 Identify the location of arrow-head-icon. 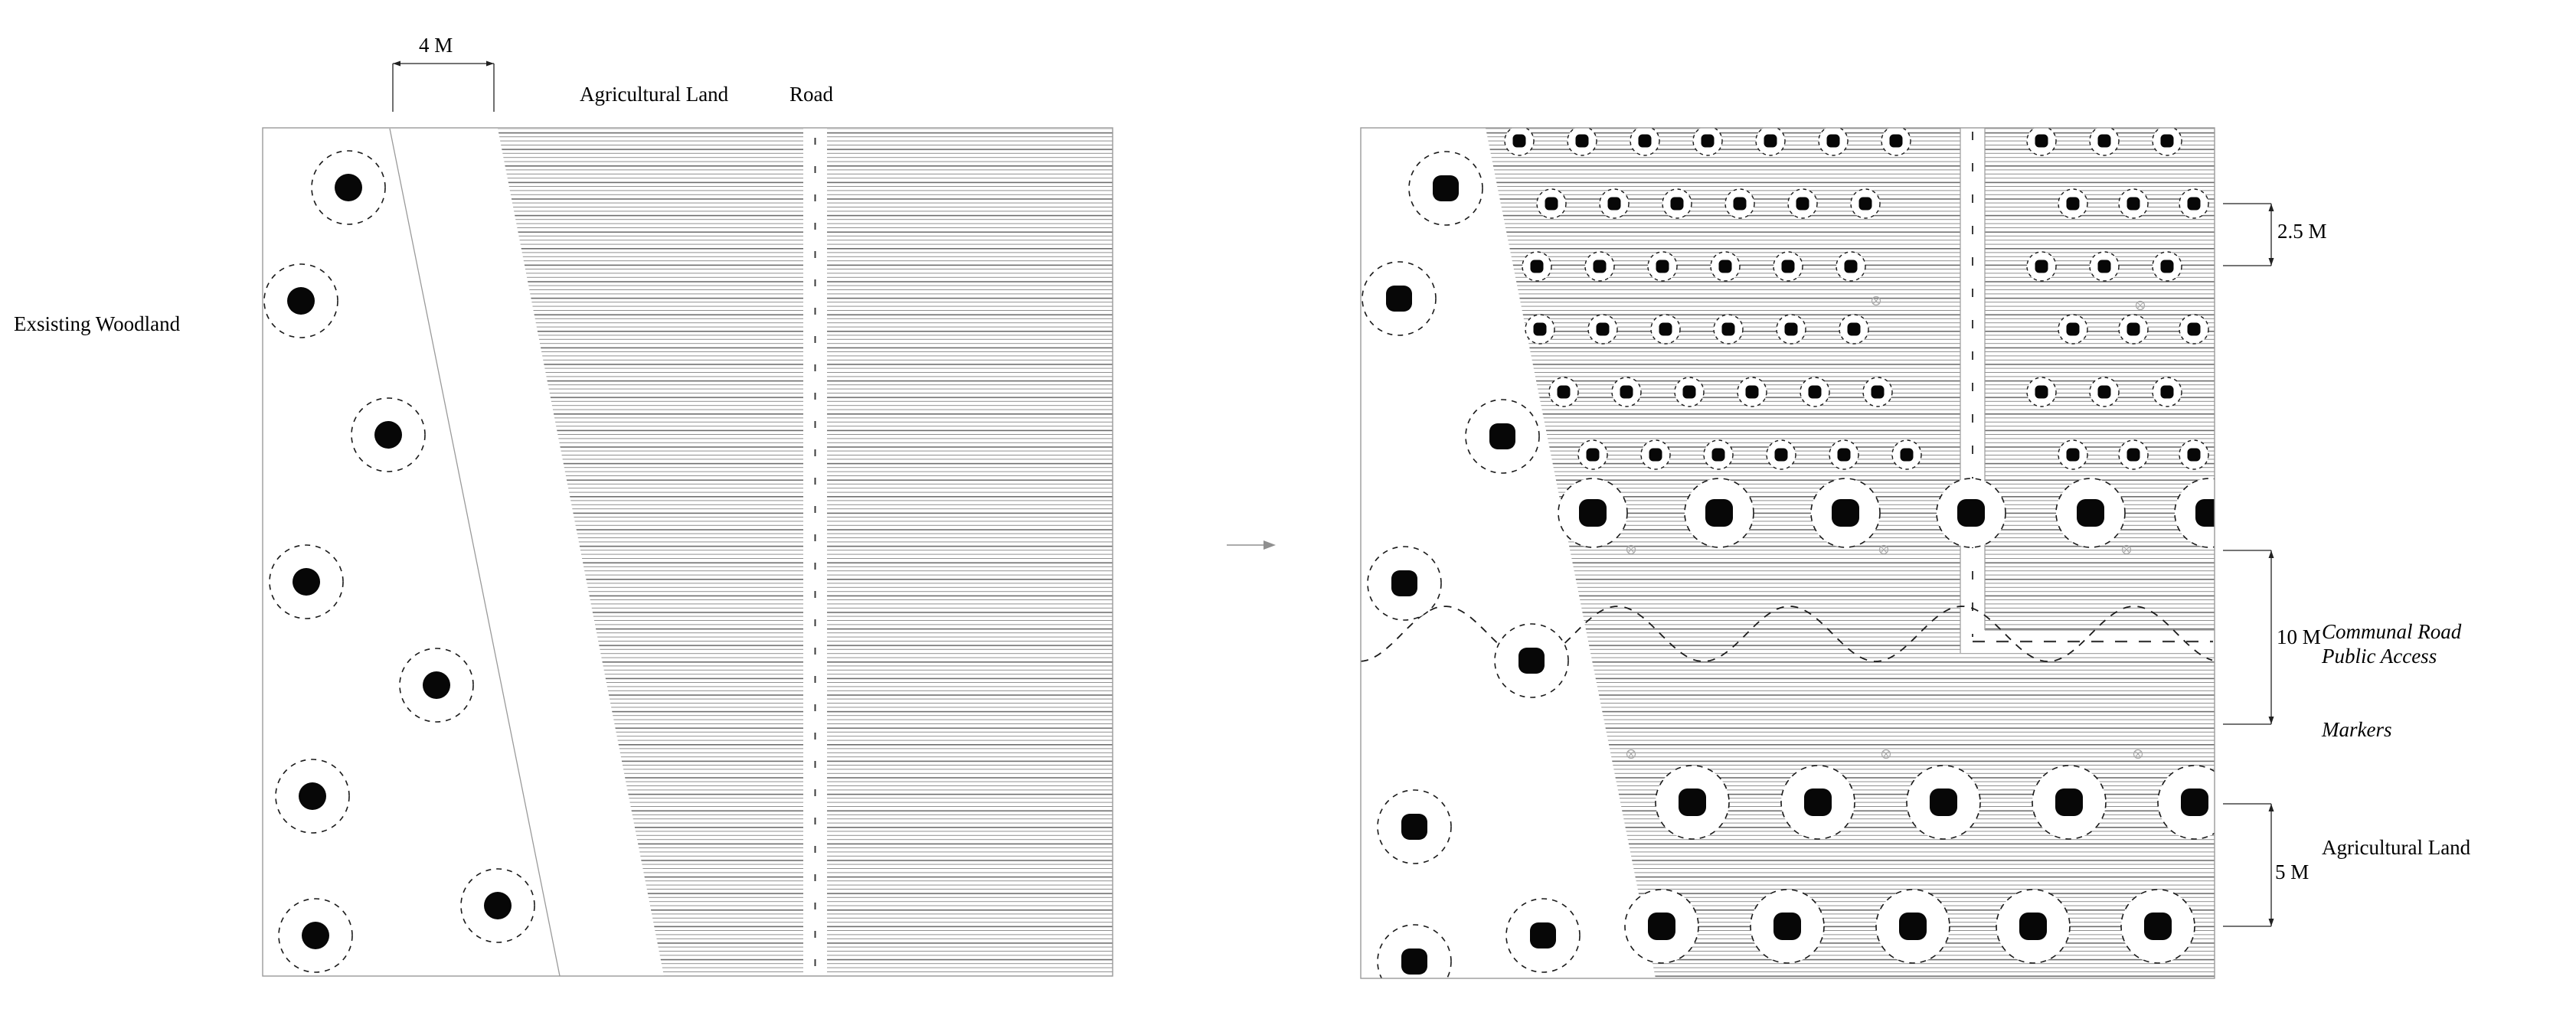
(1269, 545).